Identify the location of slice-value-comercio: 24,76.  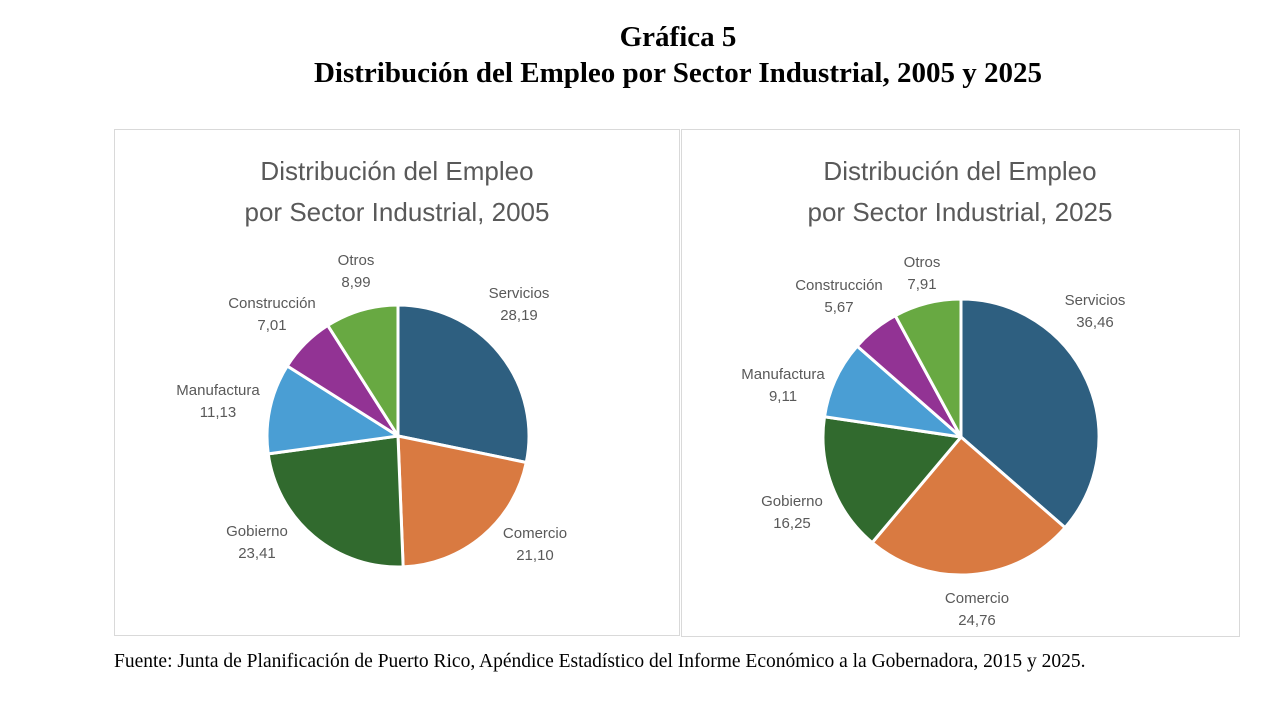
(977, 620).